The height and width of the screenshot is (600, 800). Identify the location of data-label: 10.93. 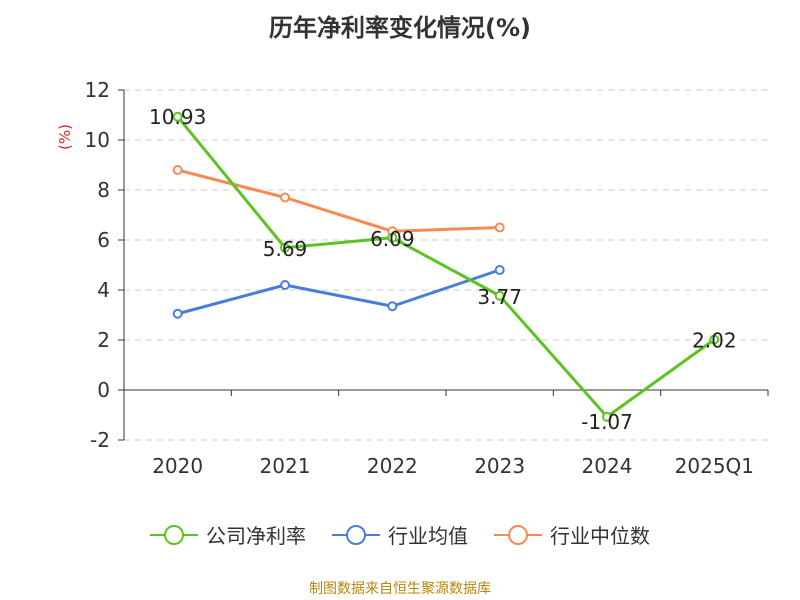
(177, 117).